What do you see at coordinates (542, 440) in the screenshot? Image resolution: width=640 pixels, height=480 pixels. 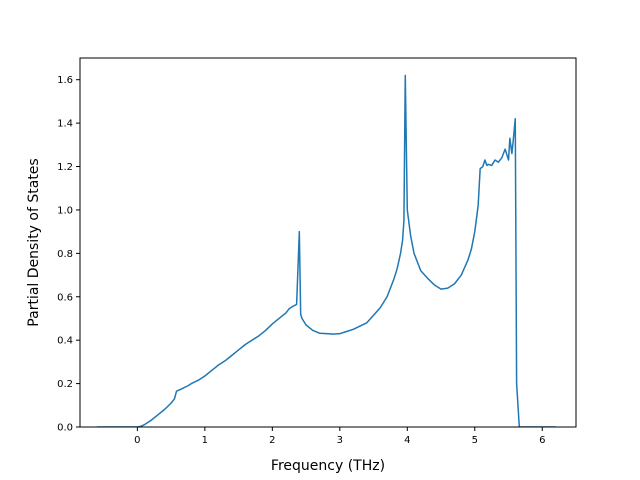 I see `x-tick-label: 6` at bounding box center [542, 440].